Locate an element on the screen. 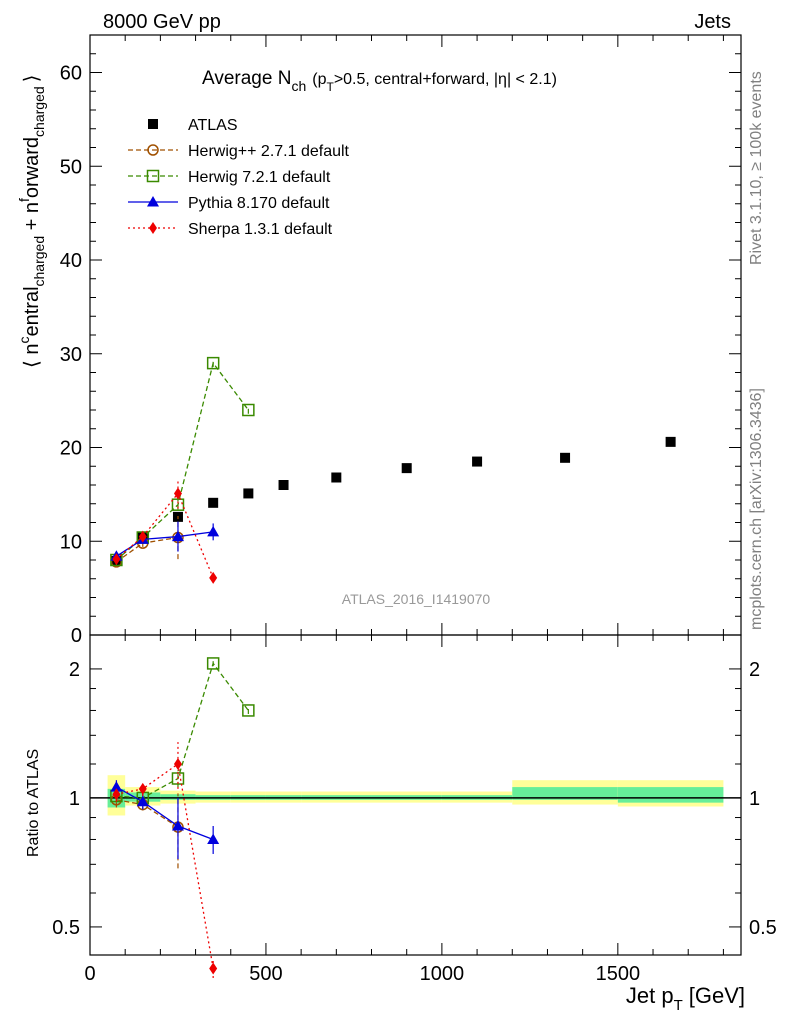 The height and width of the screenshot is (1024, 786). x-tick-label: 1000 is located at coordinates (442, 974).